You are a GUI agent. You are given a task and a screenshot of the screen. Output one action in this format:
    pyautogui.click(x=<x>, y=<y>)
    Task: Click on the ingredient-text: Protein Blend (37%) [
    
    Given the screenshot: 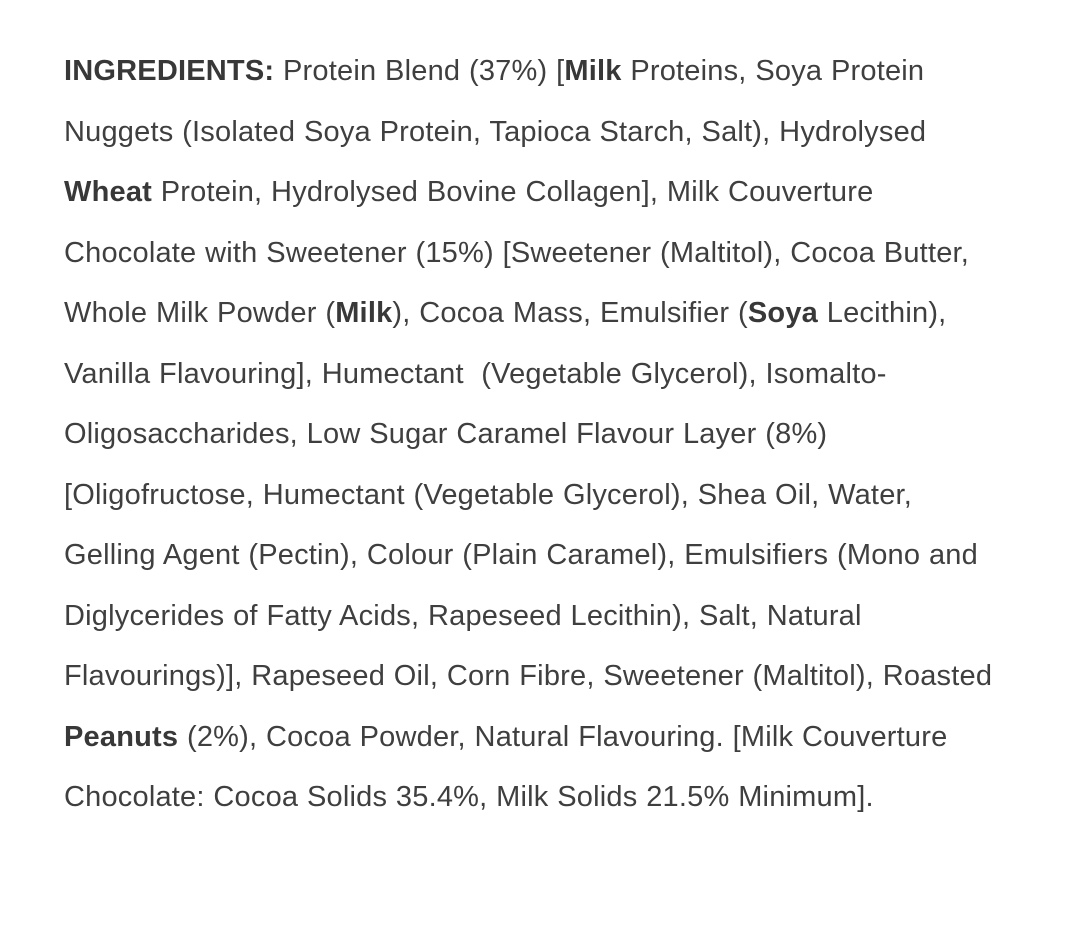 What is the action you would take?
    pyautogui.click(x=419, y=71)
    